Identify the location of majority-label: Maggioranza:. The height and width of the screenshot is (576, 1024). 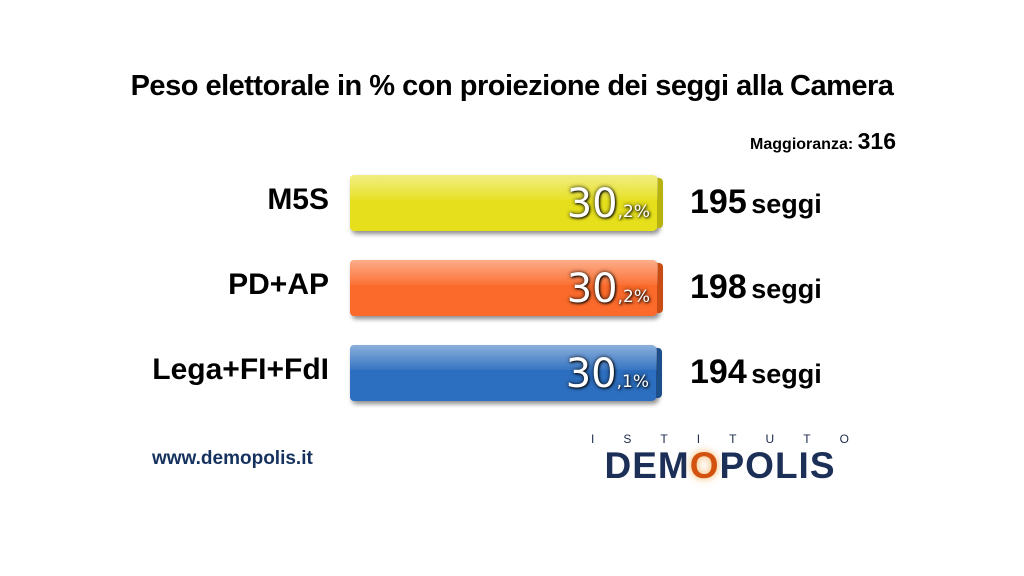
(802, 144).